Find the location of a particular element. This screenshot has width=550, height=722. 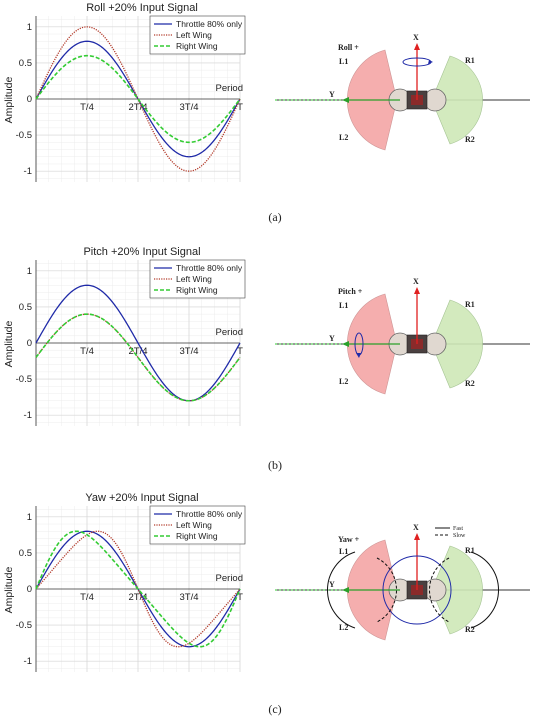

diagram-roll: X Y L1 L2 R1 R2 Roll + is located at coordinates (402, 92).